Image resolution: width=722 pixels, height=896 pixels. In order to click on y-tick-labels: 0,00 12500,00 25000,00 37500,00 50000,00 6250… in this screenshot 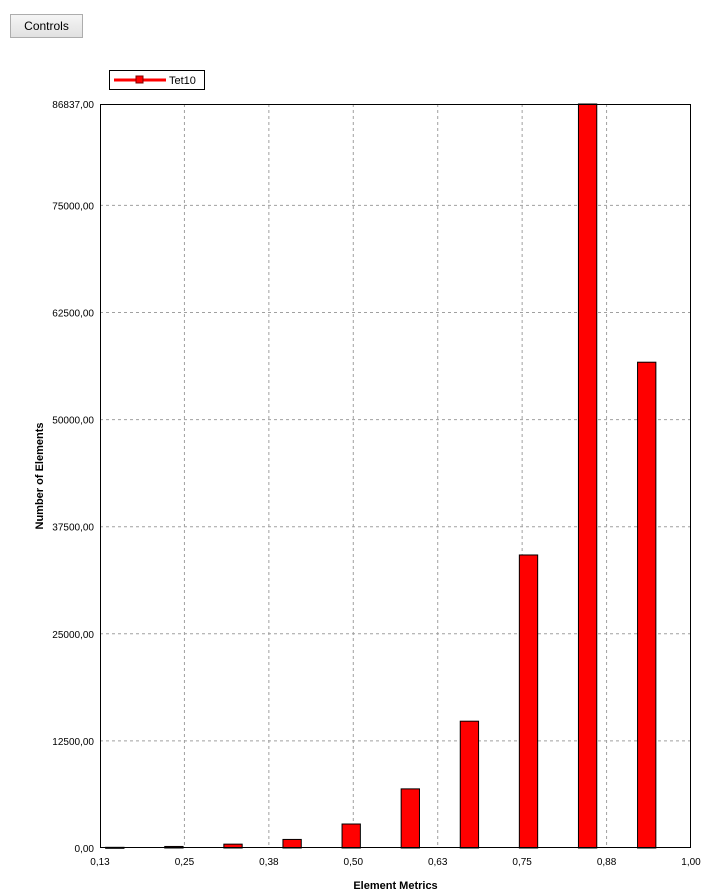, I will do `click(73, 477)`.